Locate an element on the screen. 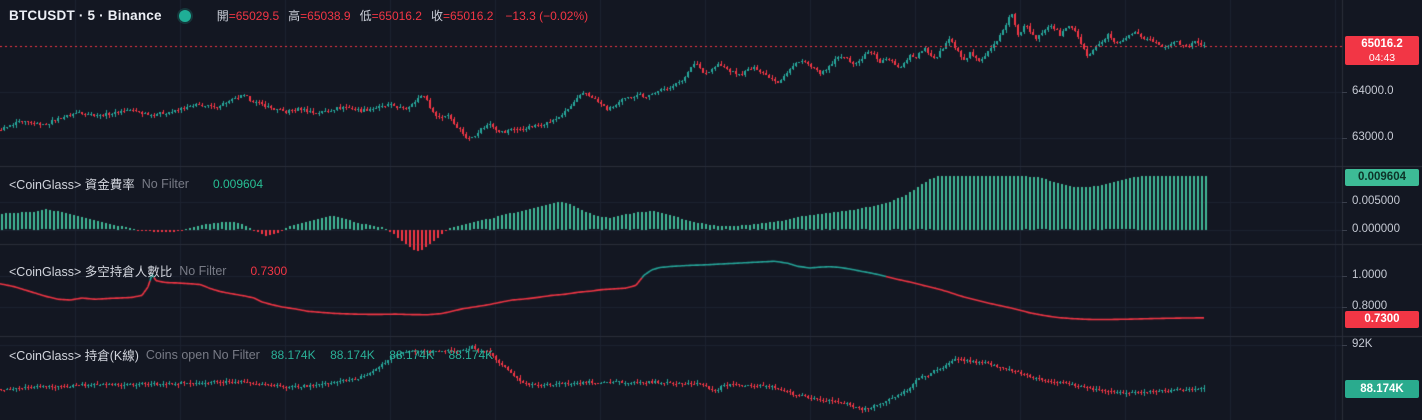  oi-high-value: 88.174K is located at coordinates (352, 354).